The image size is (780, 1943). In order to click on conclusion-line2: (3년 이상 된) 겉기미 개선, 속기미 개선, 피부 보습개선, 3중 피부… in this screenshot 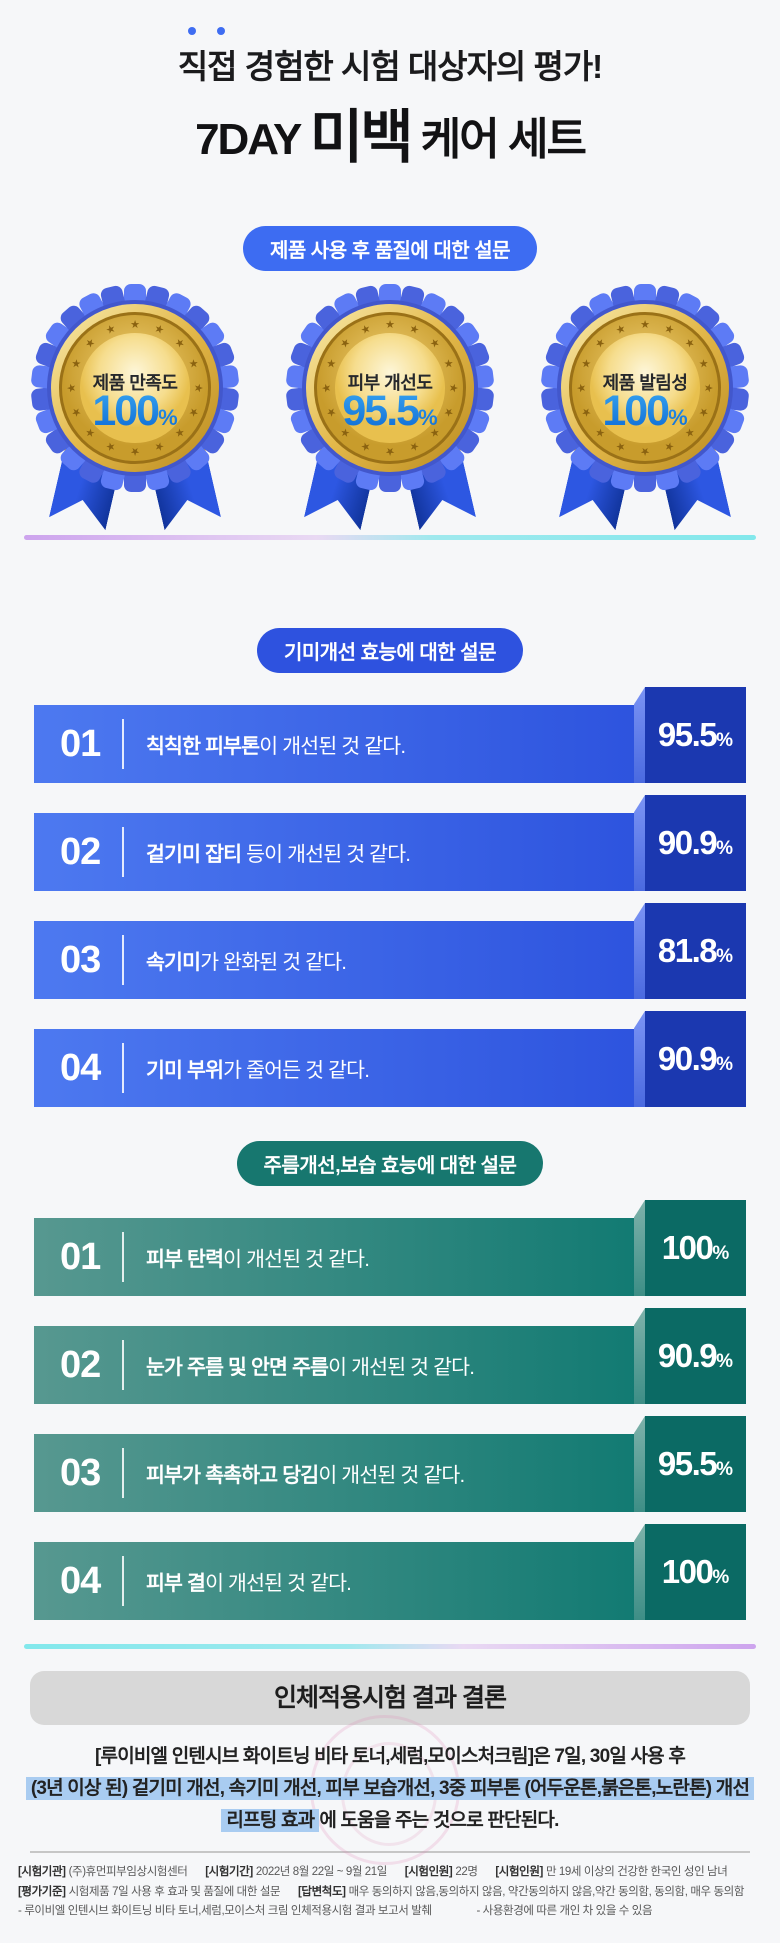, I will do `click(390, 1789)`.